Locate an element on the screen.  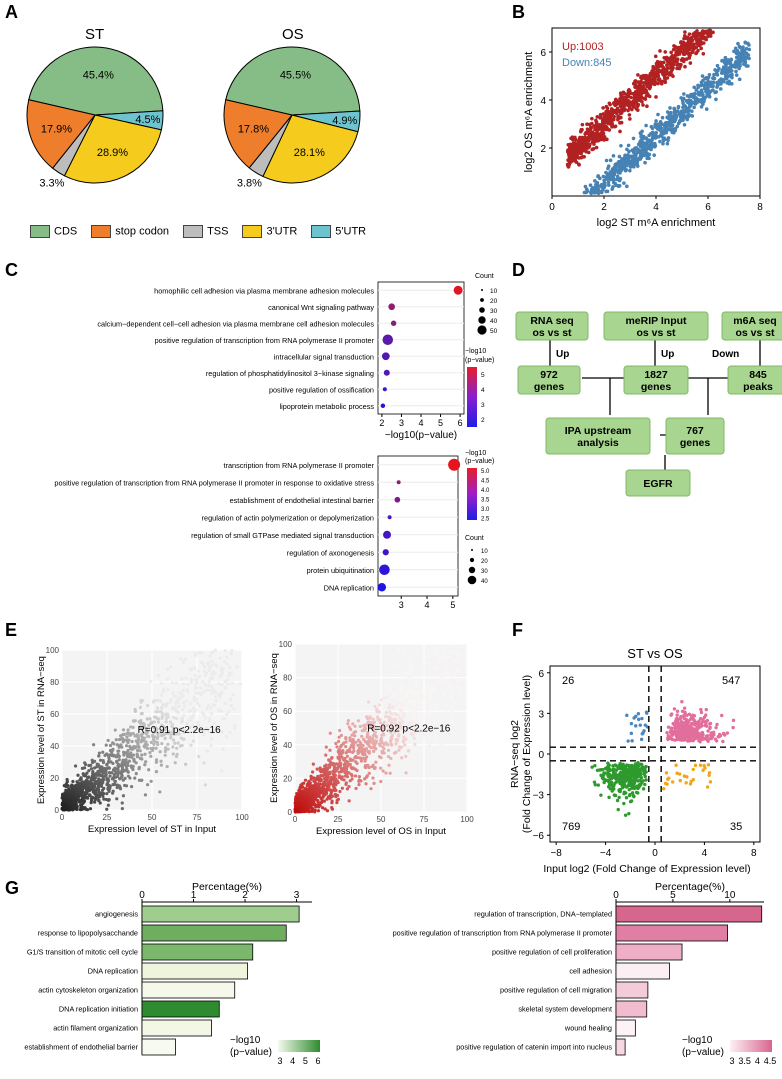
legend-item: 5'UTR is located at coordinates (338, 231).